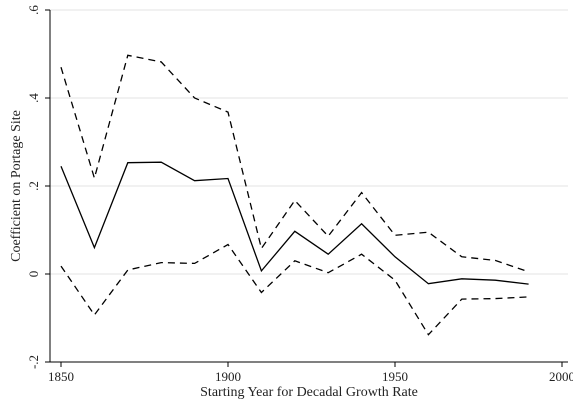 The height and width of the screenshot is (405, 573). I want to click on y-tick-label-1: 0, so click(33, 274).